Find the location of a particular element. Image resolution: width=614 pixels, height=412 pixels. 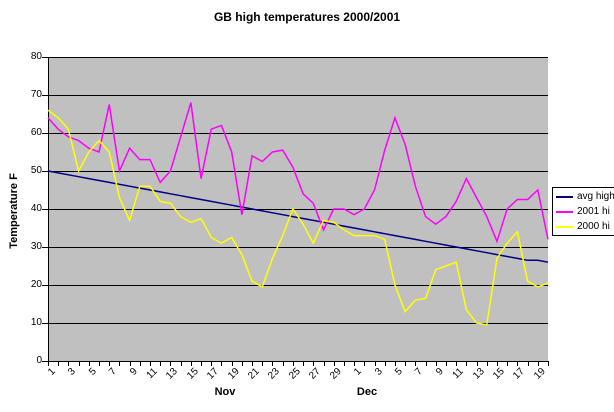

legend-label: 2000 hi is located at coordinates (593, 226).